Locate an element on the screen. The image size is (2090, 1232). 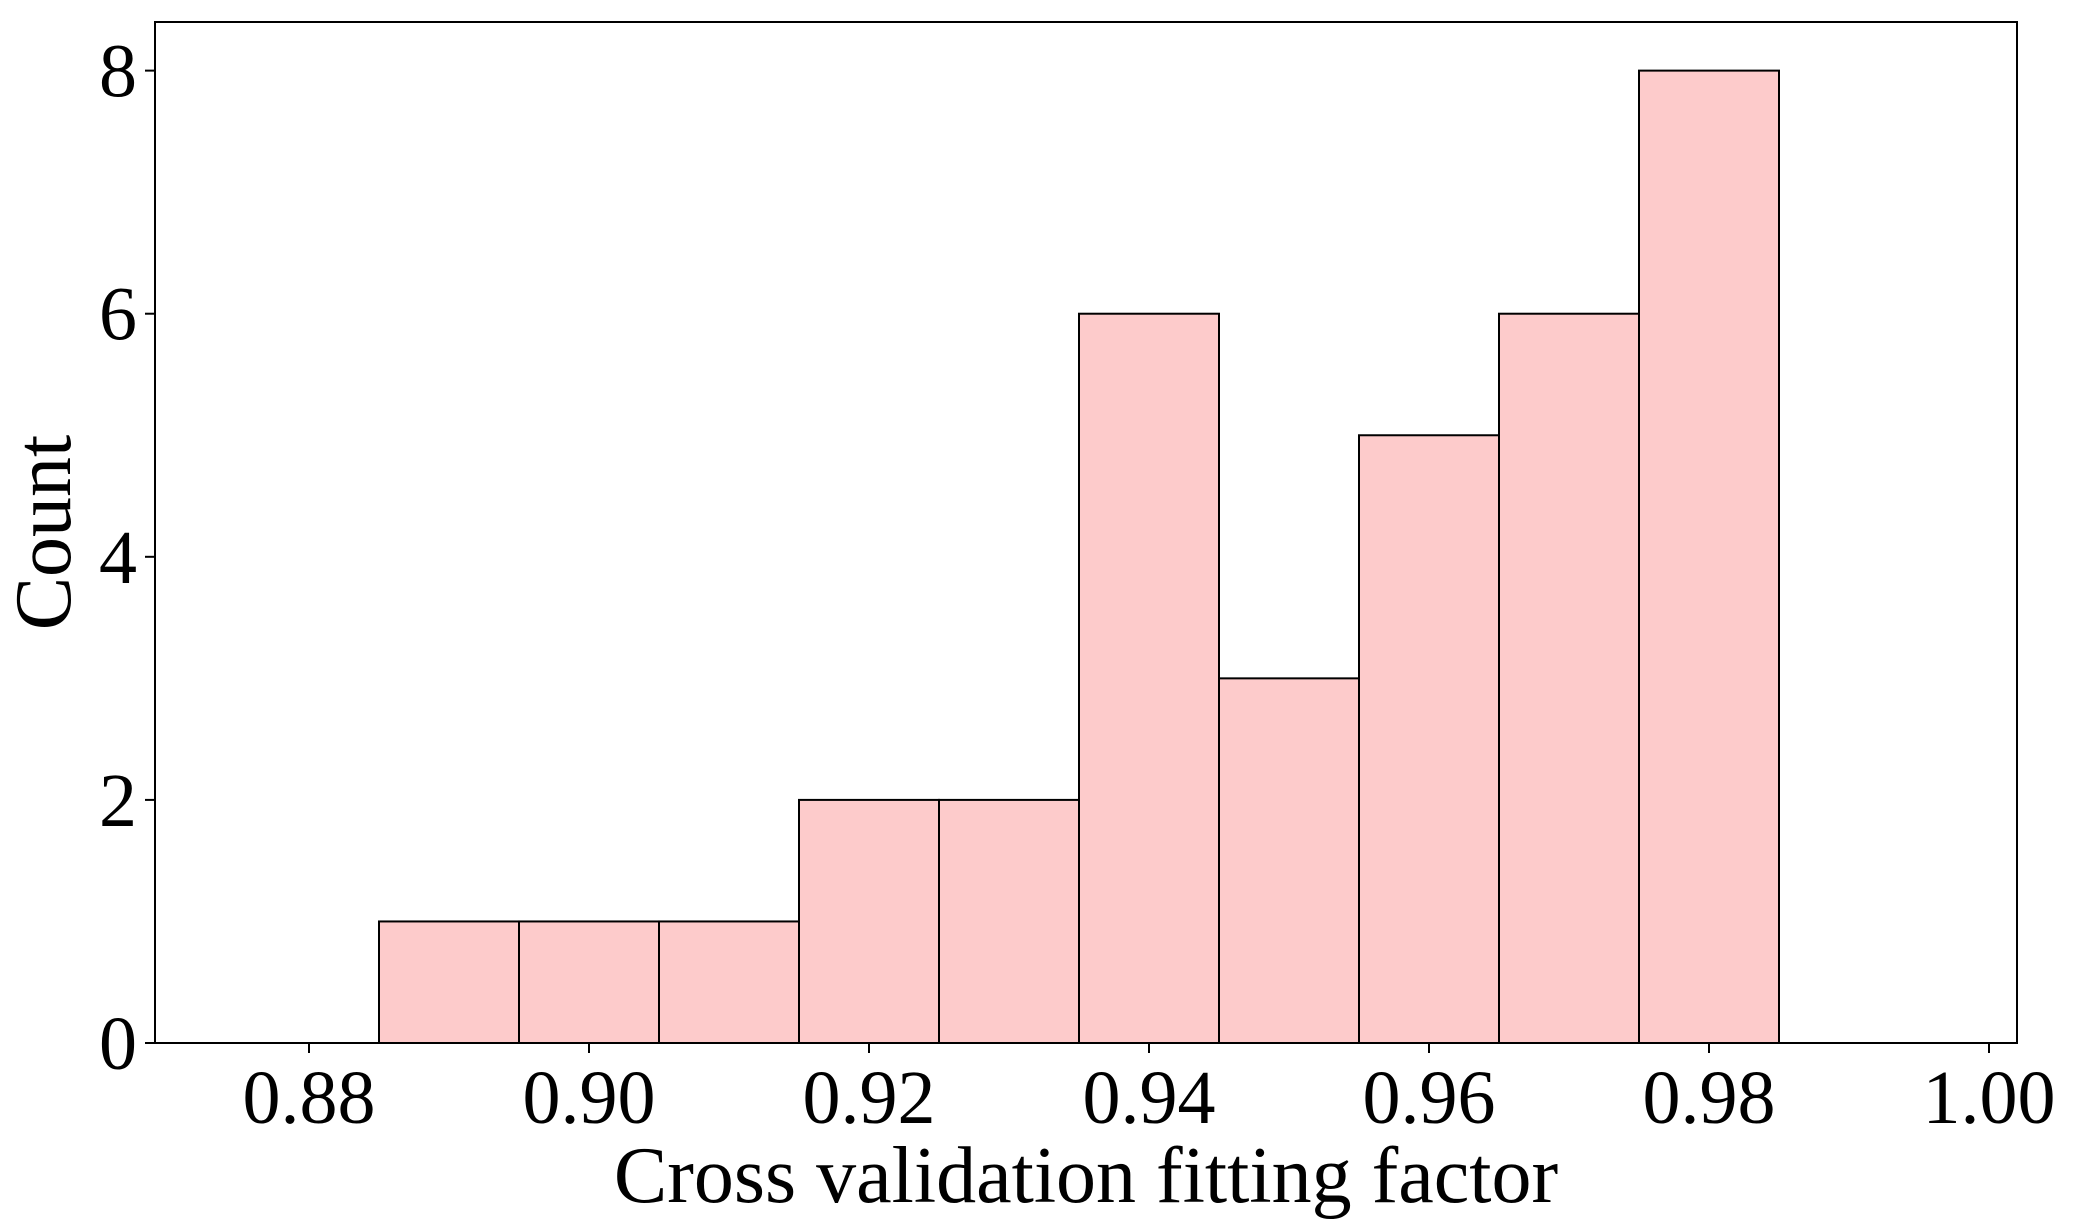
x-tick-label: 0.92 is located at coordinates (869, 1098).